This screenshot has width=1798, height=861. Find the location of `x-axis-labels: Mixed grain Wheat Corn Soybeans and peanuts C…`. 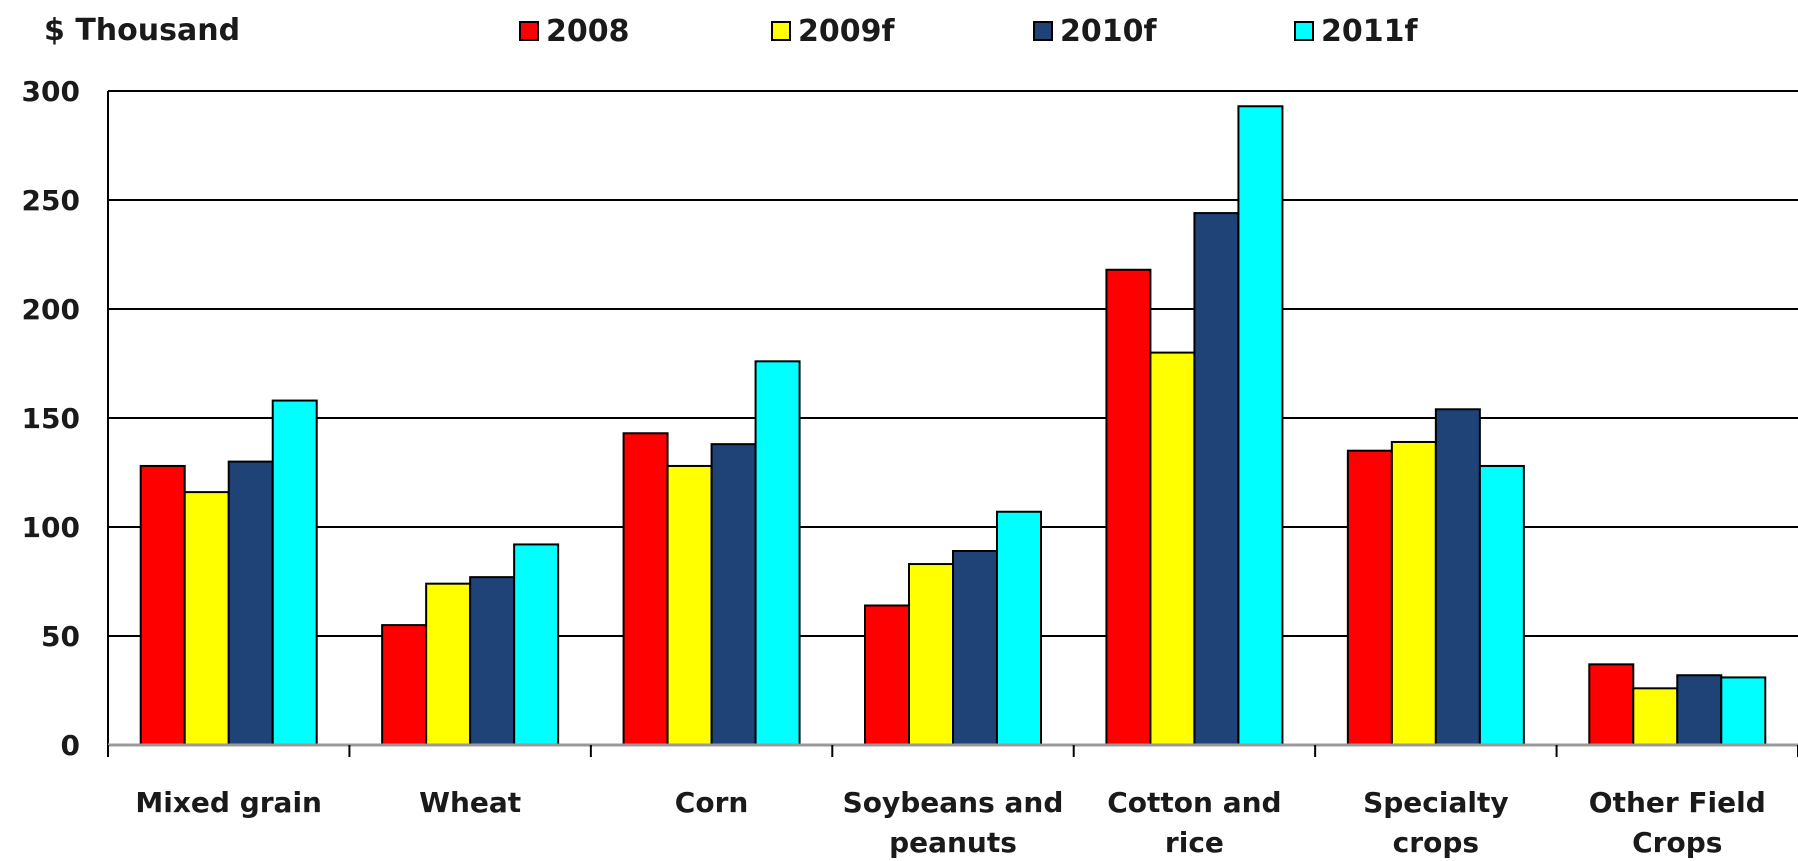

x-axis-labels: Mixed grain Wheat Corn Soybeans and peanuts C… is located at coordinates (950, 822).